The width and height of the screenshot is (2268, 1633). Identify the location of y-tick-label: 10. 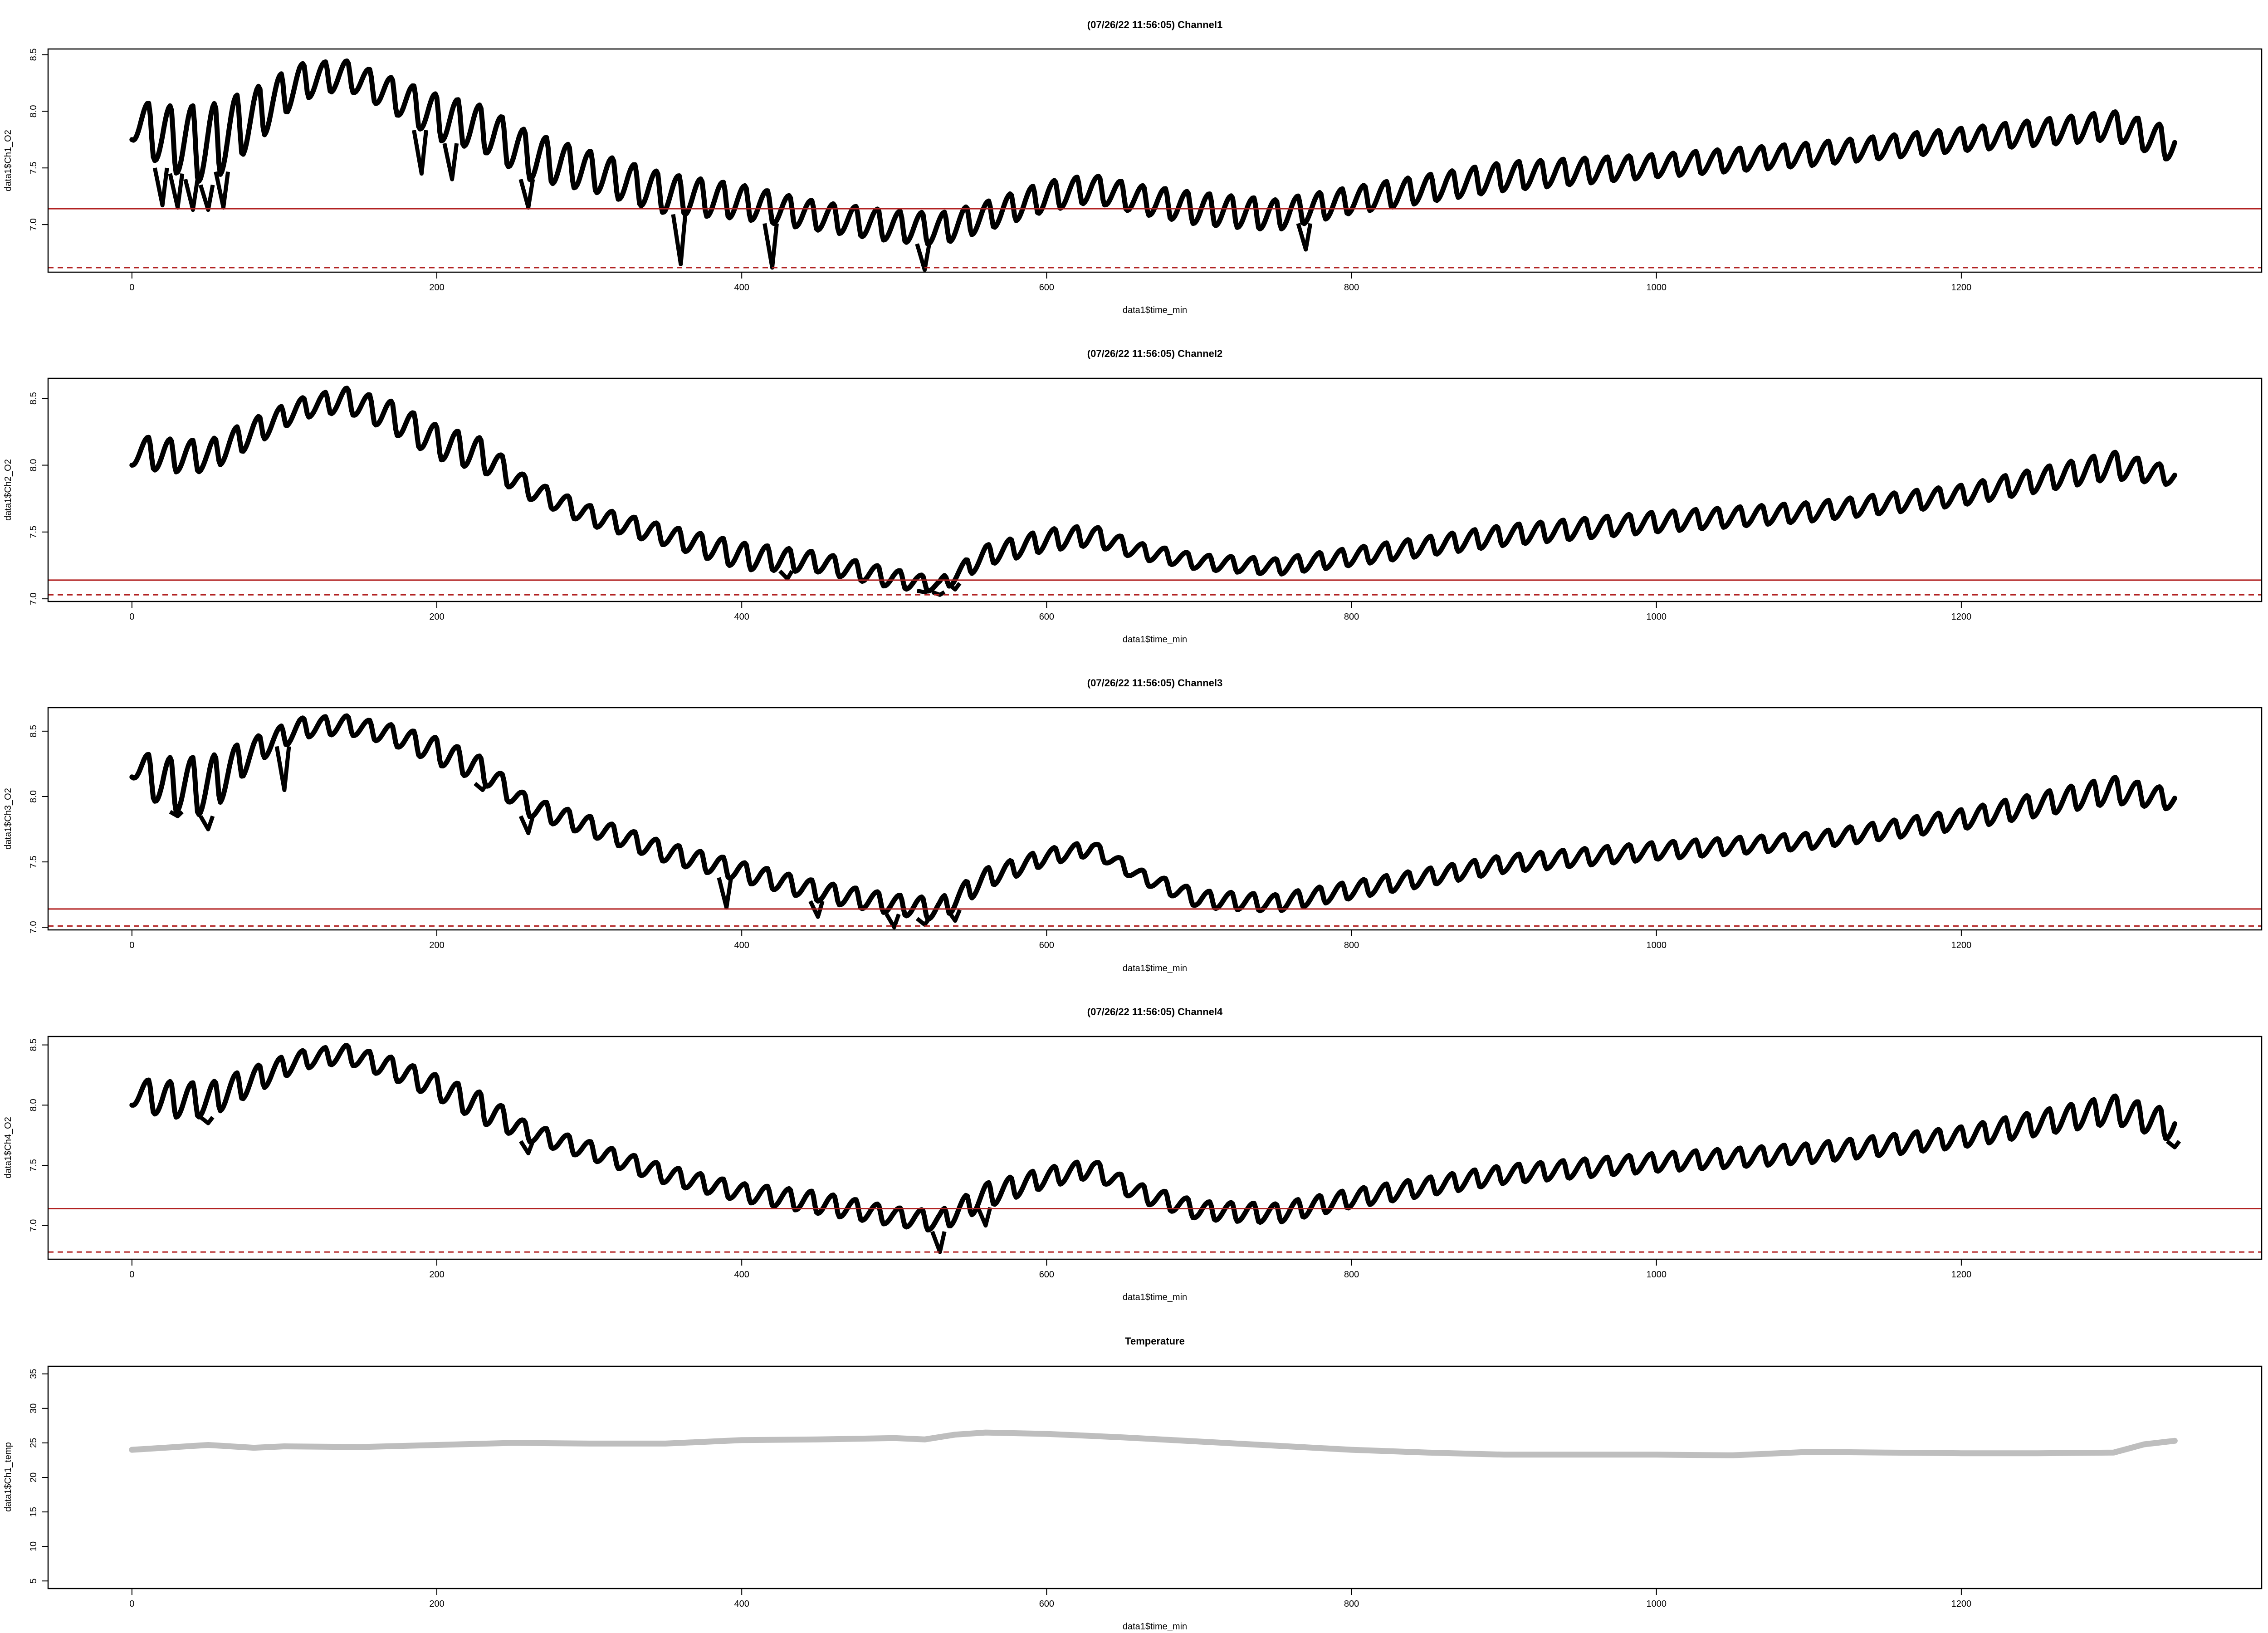
(34, 1546).